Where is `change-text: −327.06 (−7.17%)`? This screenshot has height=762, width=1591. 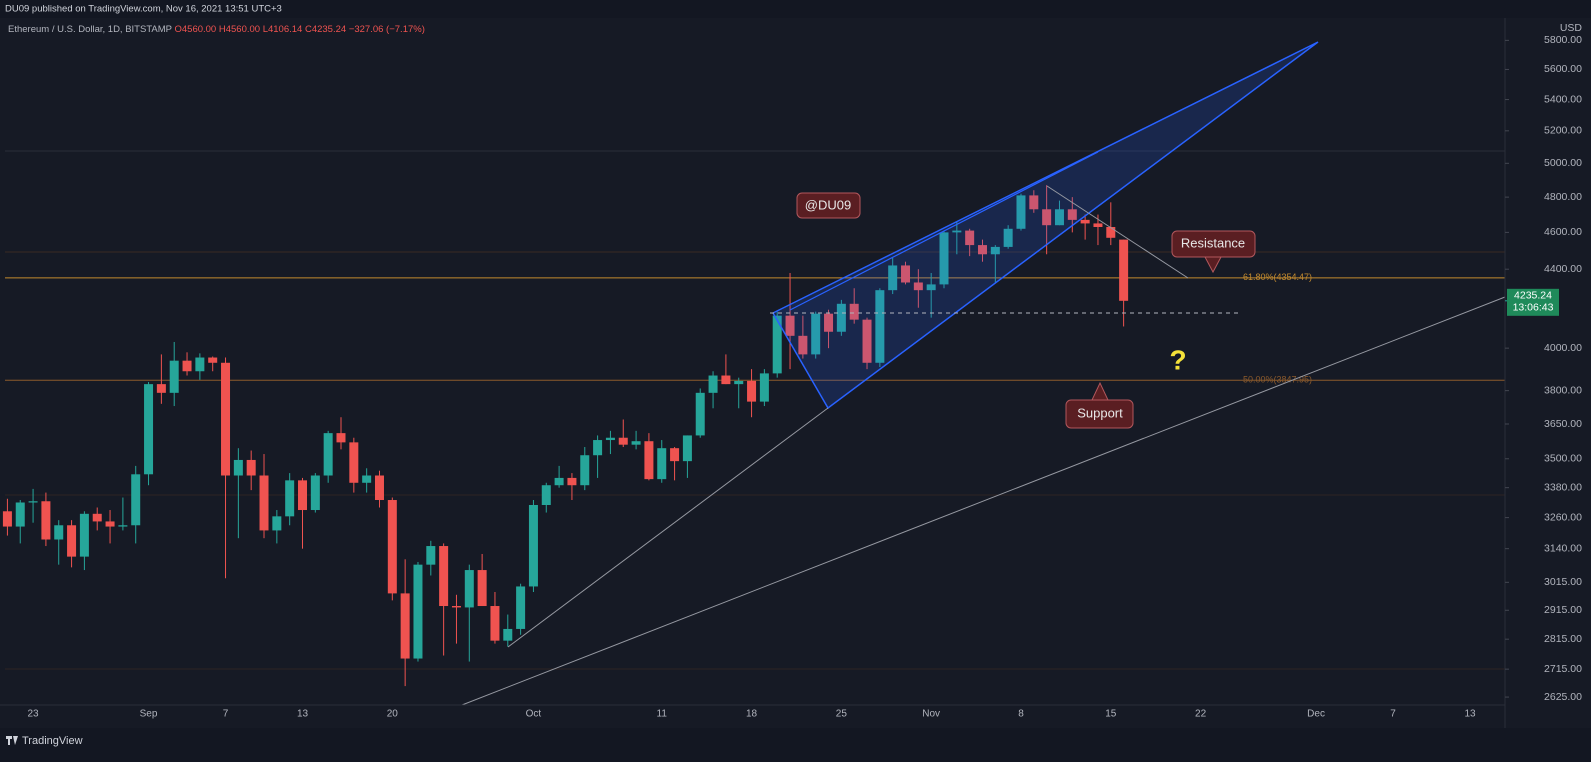
change-text: −327.06 (−7.17%) is located at coordinates (387, 29).